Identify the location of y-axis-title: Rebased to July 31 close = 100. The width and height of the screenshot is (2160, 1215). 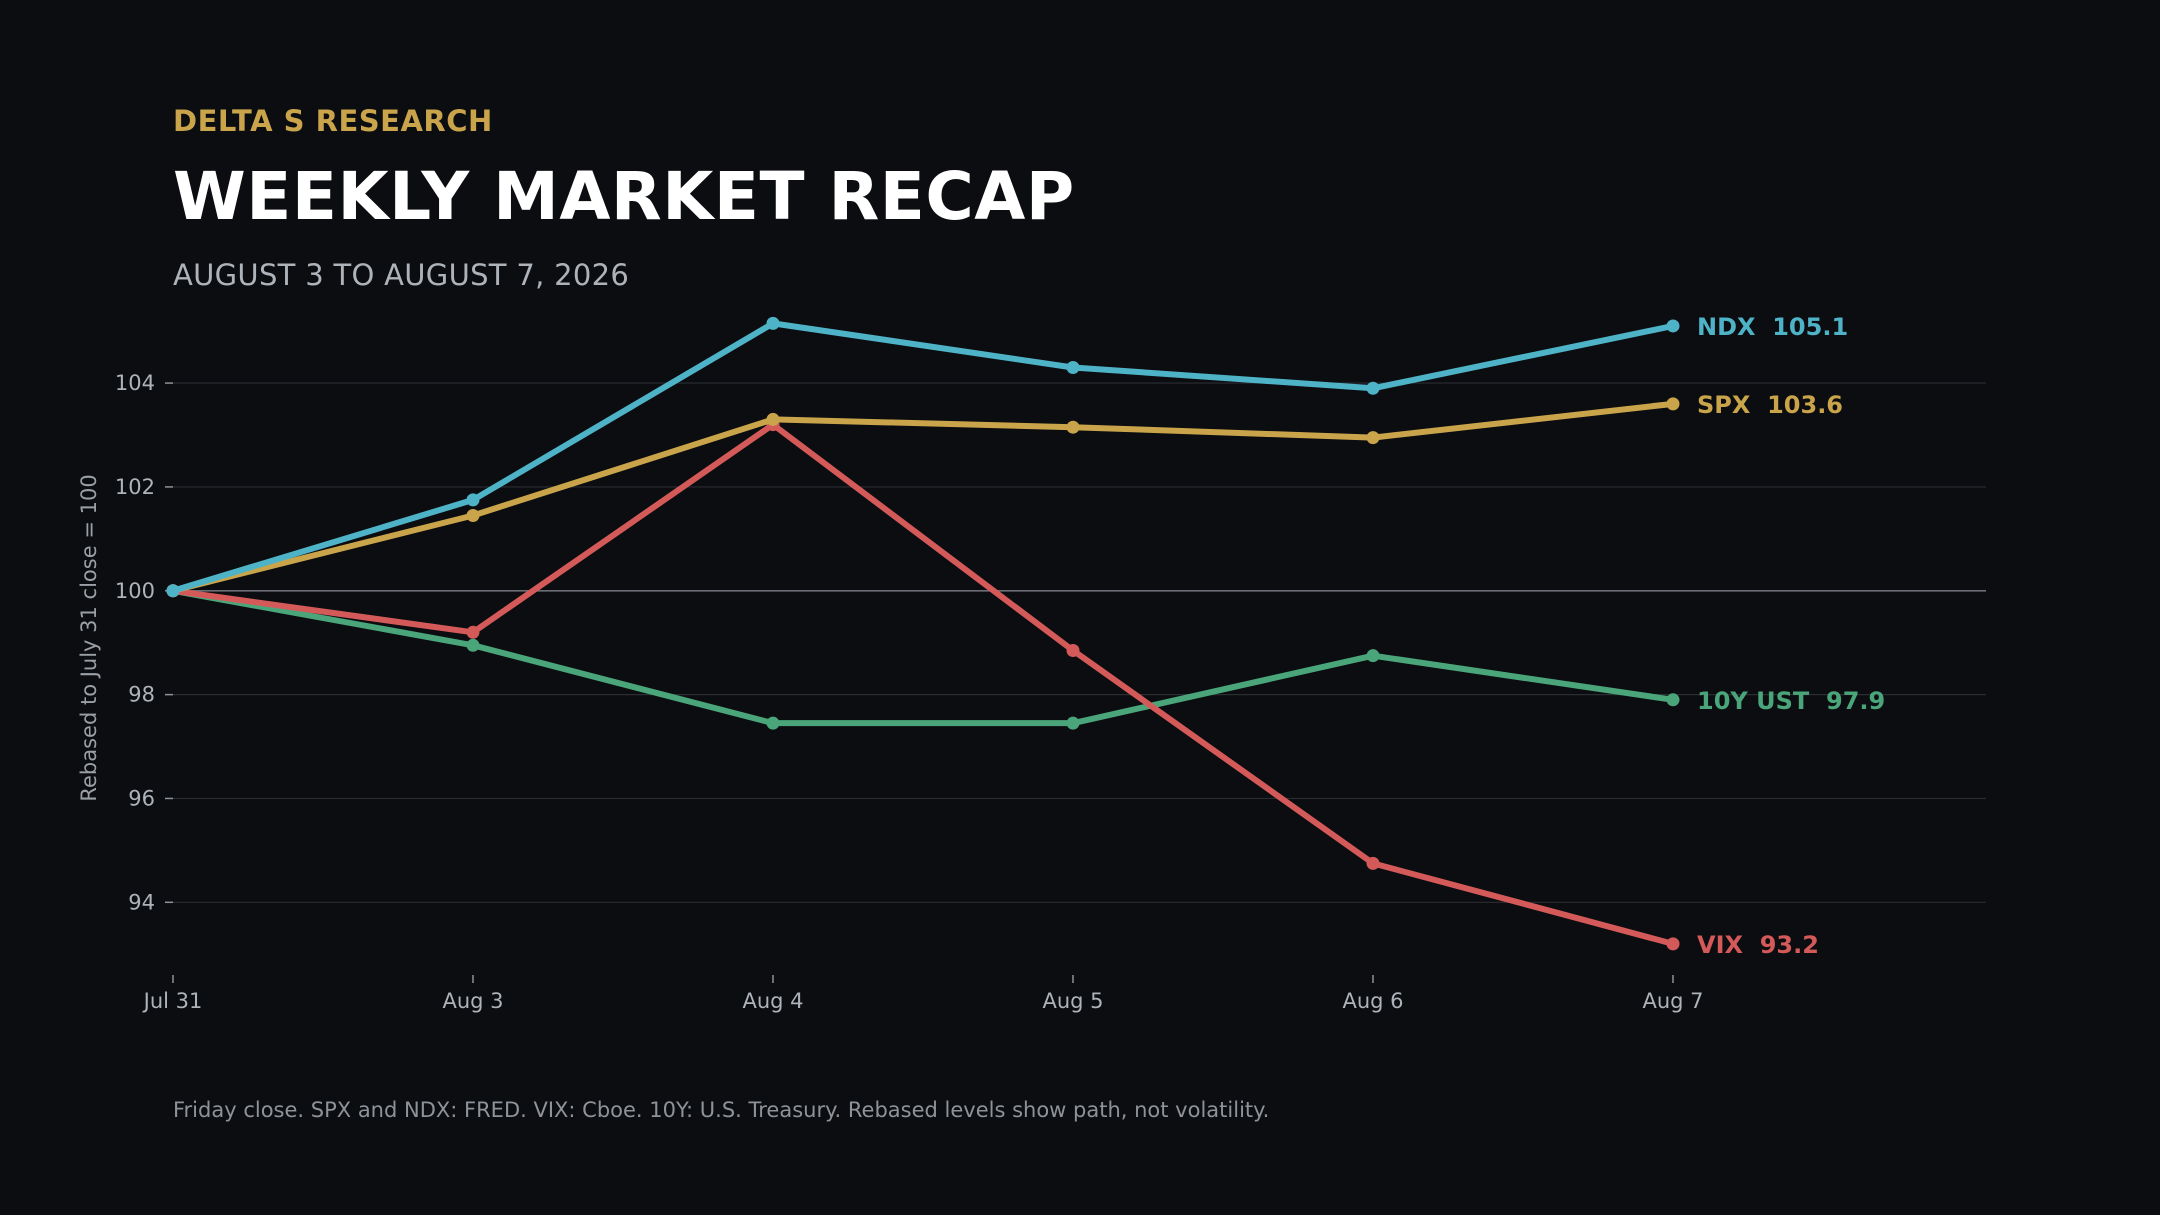
(89, 637).